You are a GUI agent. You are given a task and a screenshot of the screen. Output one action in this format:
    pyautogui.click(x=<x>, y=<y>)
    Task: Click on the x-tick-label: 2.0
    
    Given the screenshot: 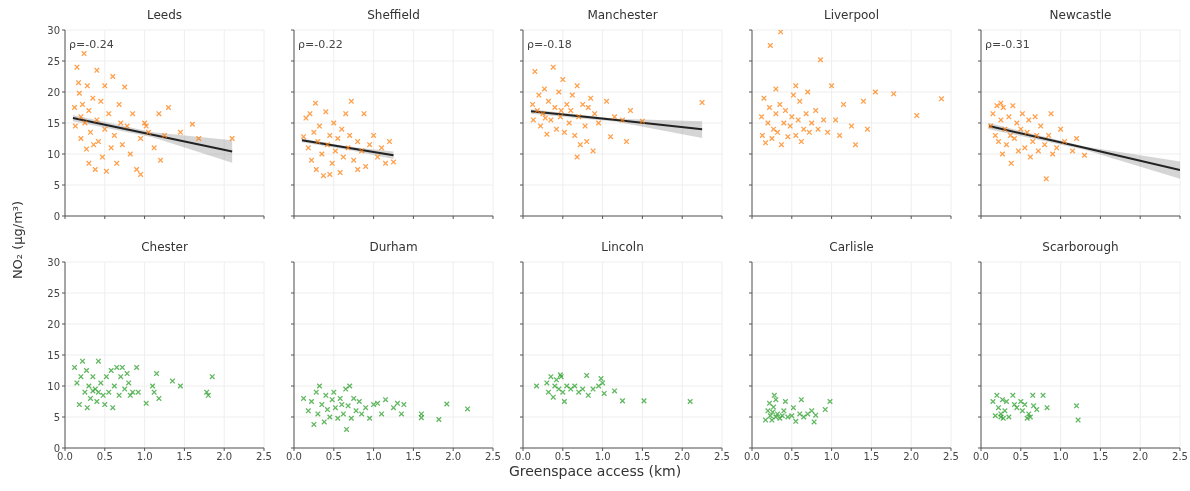 What is the action you would take?
    pyautogui.click(x=1140, y=457)
    